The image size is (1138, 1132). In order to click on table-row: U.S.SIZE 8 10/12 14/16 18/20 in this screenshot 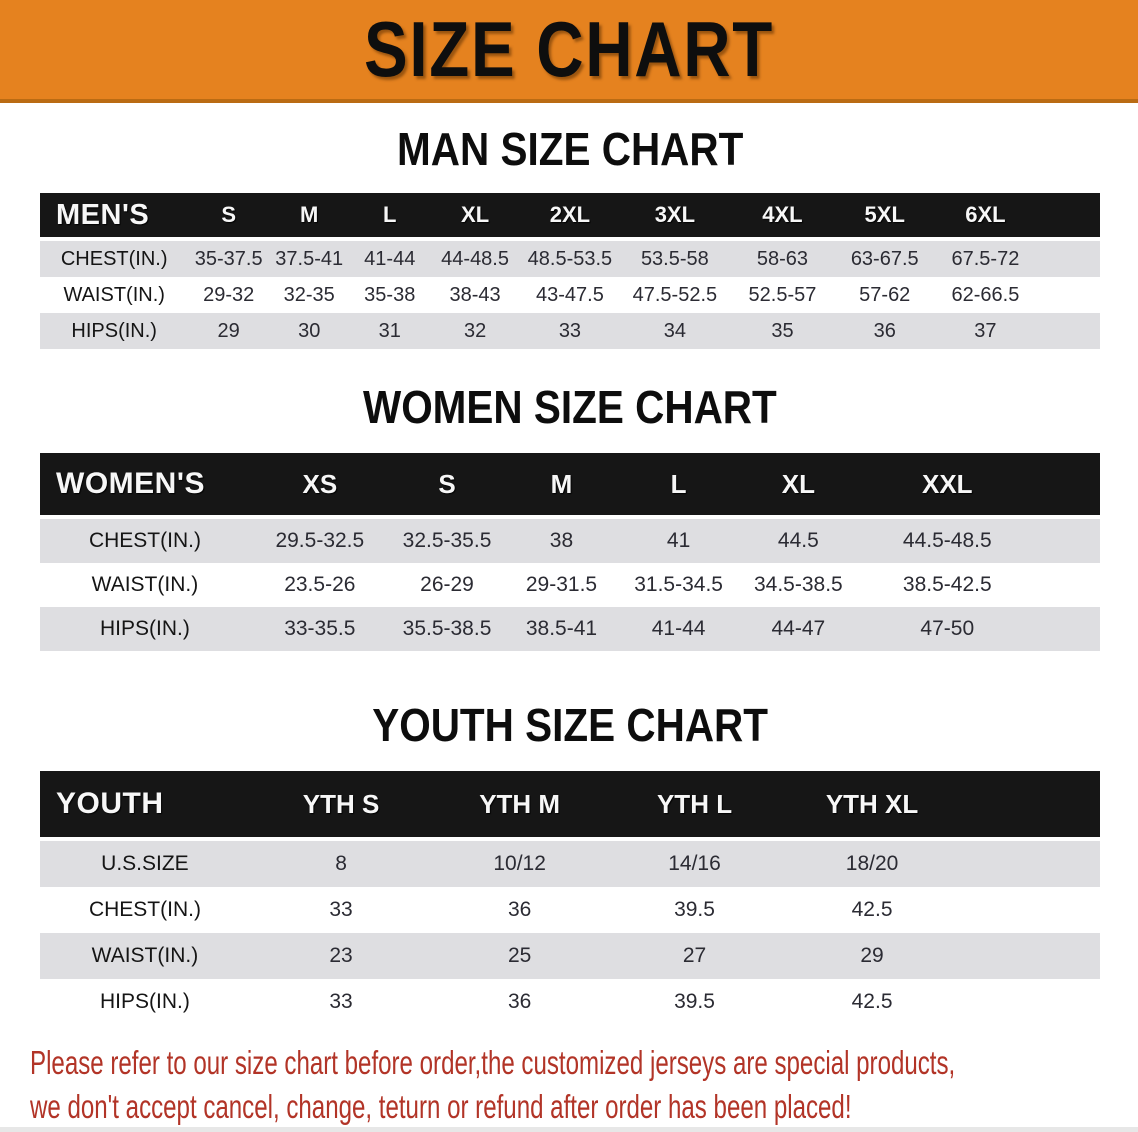, I will do `click(570, 864)`.